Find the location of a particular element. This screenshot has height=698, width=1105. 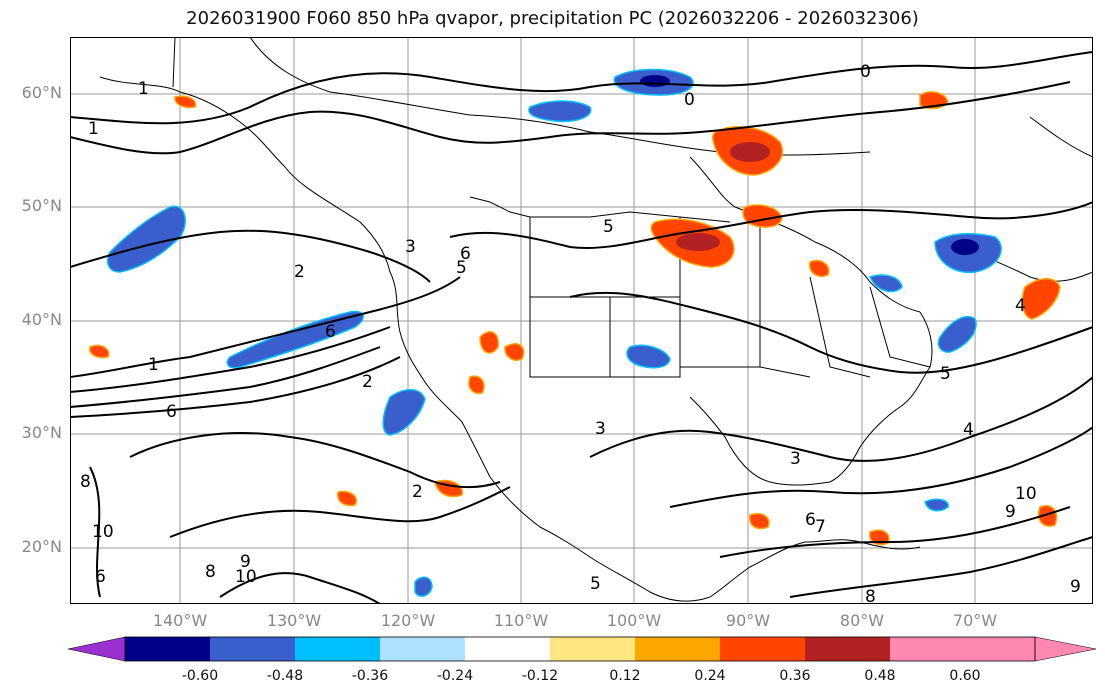

lon-label-120w: 120°W is located at coordinates (408, 620).